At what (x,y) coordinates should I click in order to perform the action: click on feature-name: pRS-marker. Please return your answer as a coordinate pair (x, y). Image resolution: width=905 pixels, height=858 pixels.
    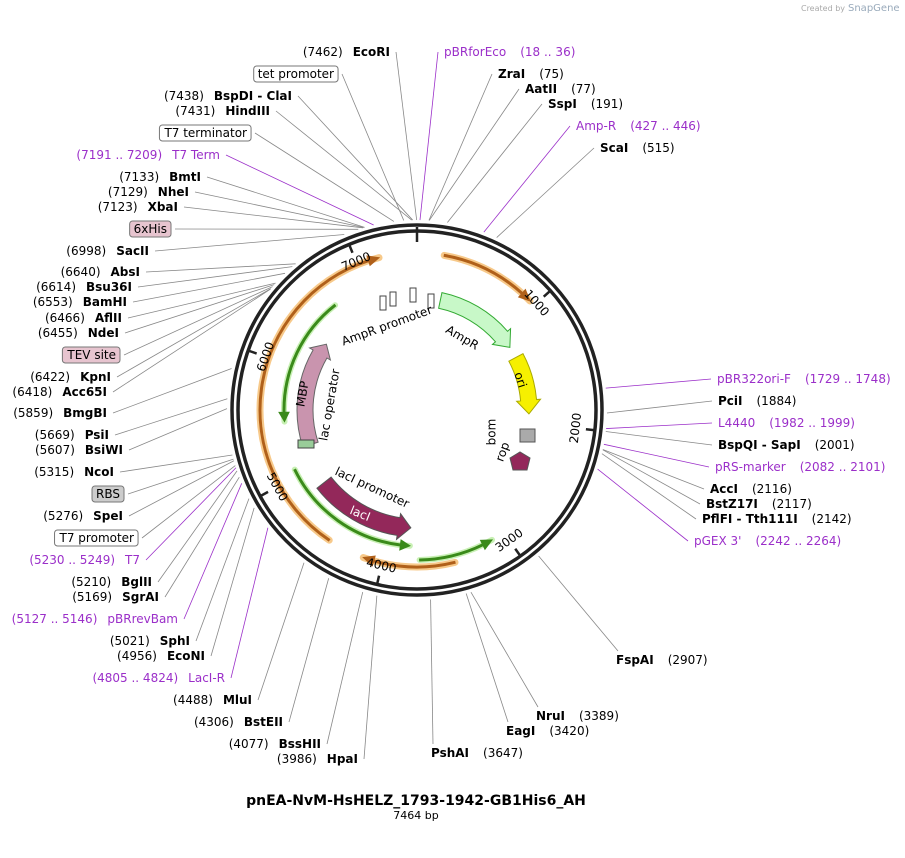
    Looking at the image, I should click on (750, 467).